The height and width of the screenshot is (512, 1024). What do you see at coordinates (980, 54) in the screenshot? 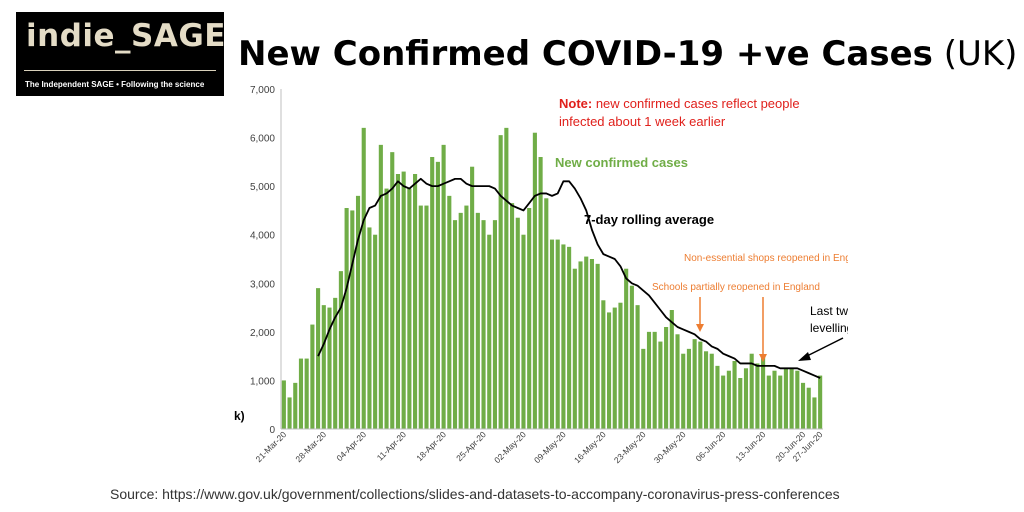
I see `page-title-suffix: (UK)` at bounding box center [980, 54].